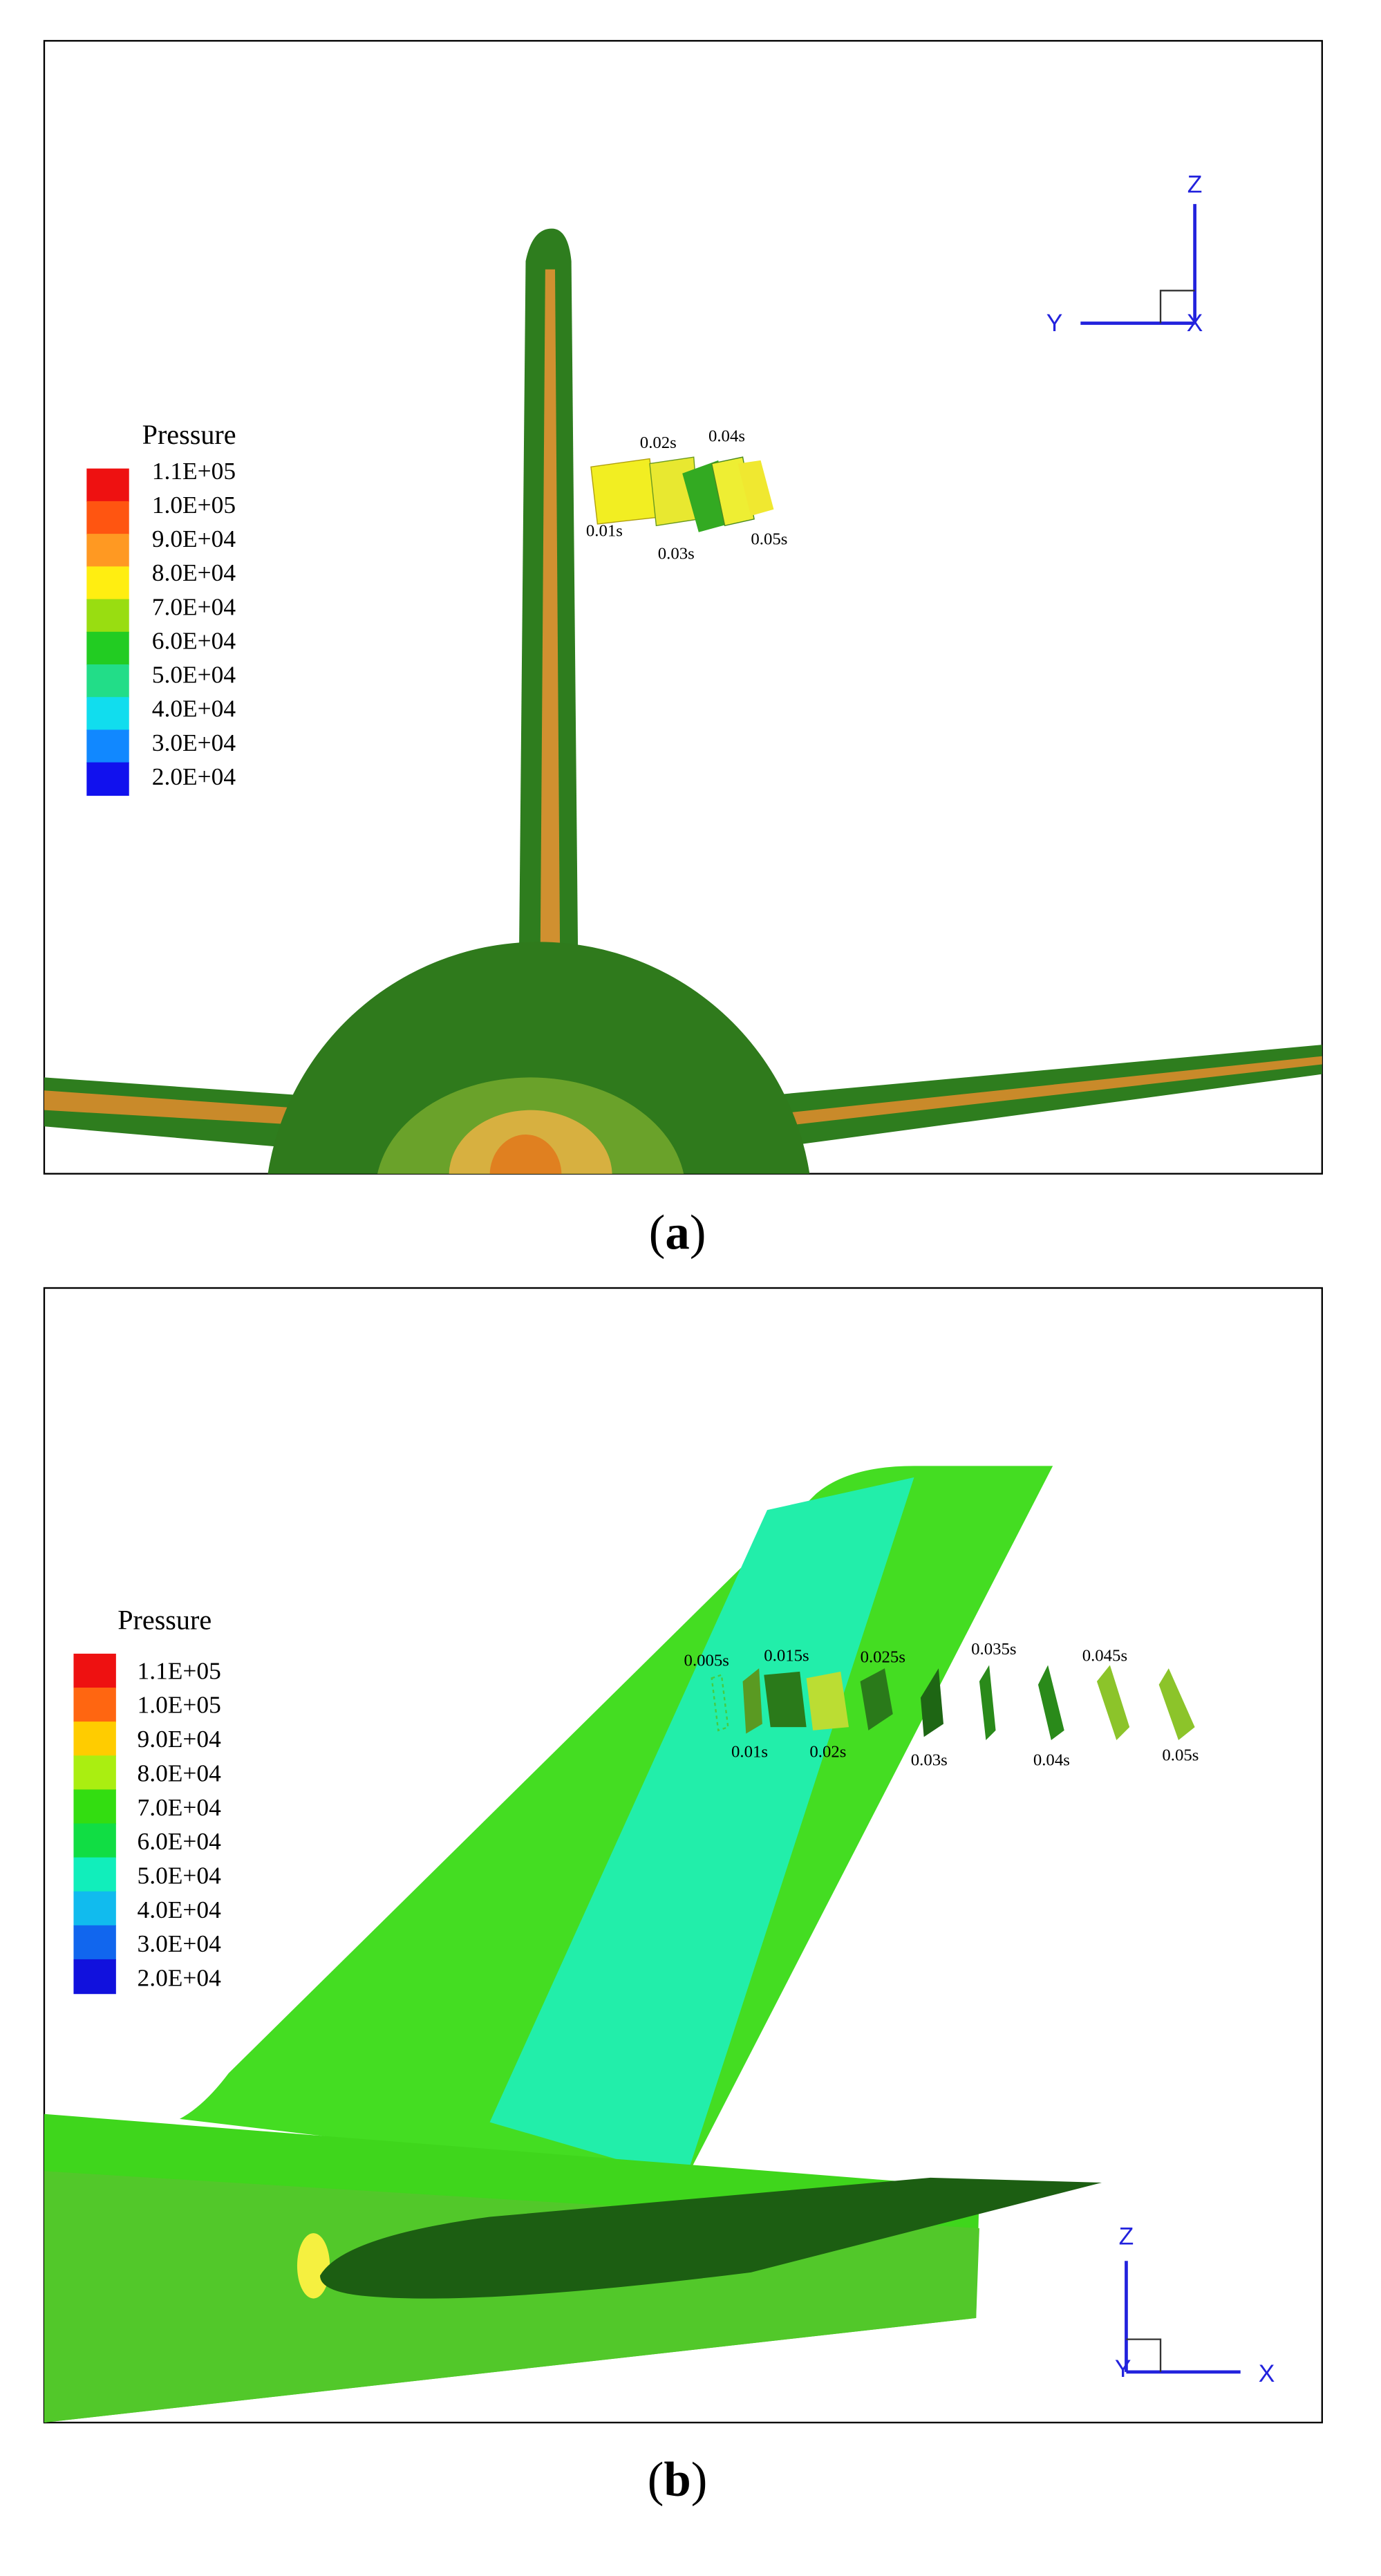 Image resolution: width=1381 pixels, height=2576 pixels. I want to click on time-label: 0.045s, so click(1104, 1655).